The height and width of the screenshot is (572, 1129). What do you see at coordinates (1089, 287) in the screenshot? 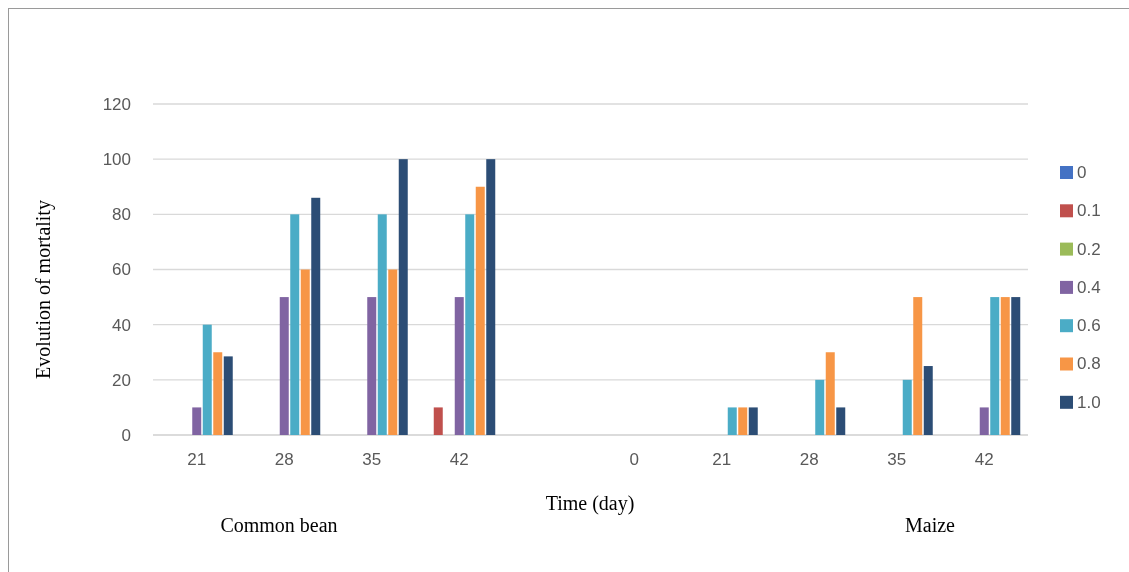
I see `legend-label: 0.4` at bounding box center [1089, 287].